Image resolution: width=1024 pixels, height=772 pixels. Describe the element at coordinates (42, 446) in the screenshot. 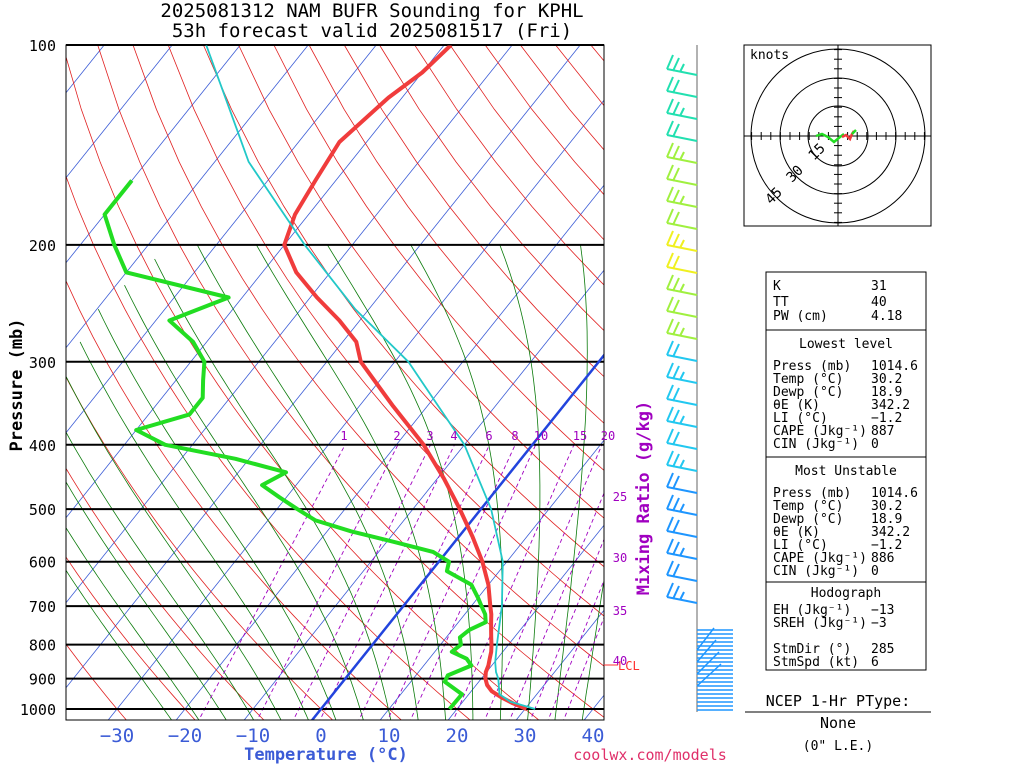

I see `pressure-tick-label: 400` at that location.